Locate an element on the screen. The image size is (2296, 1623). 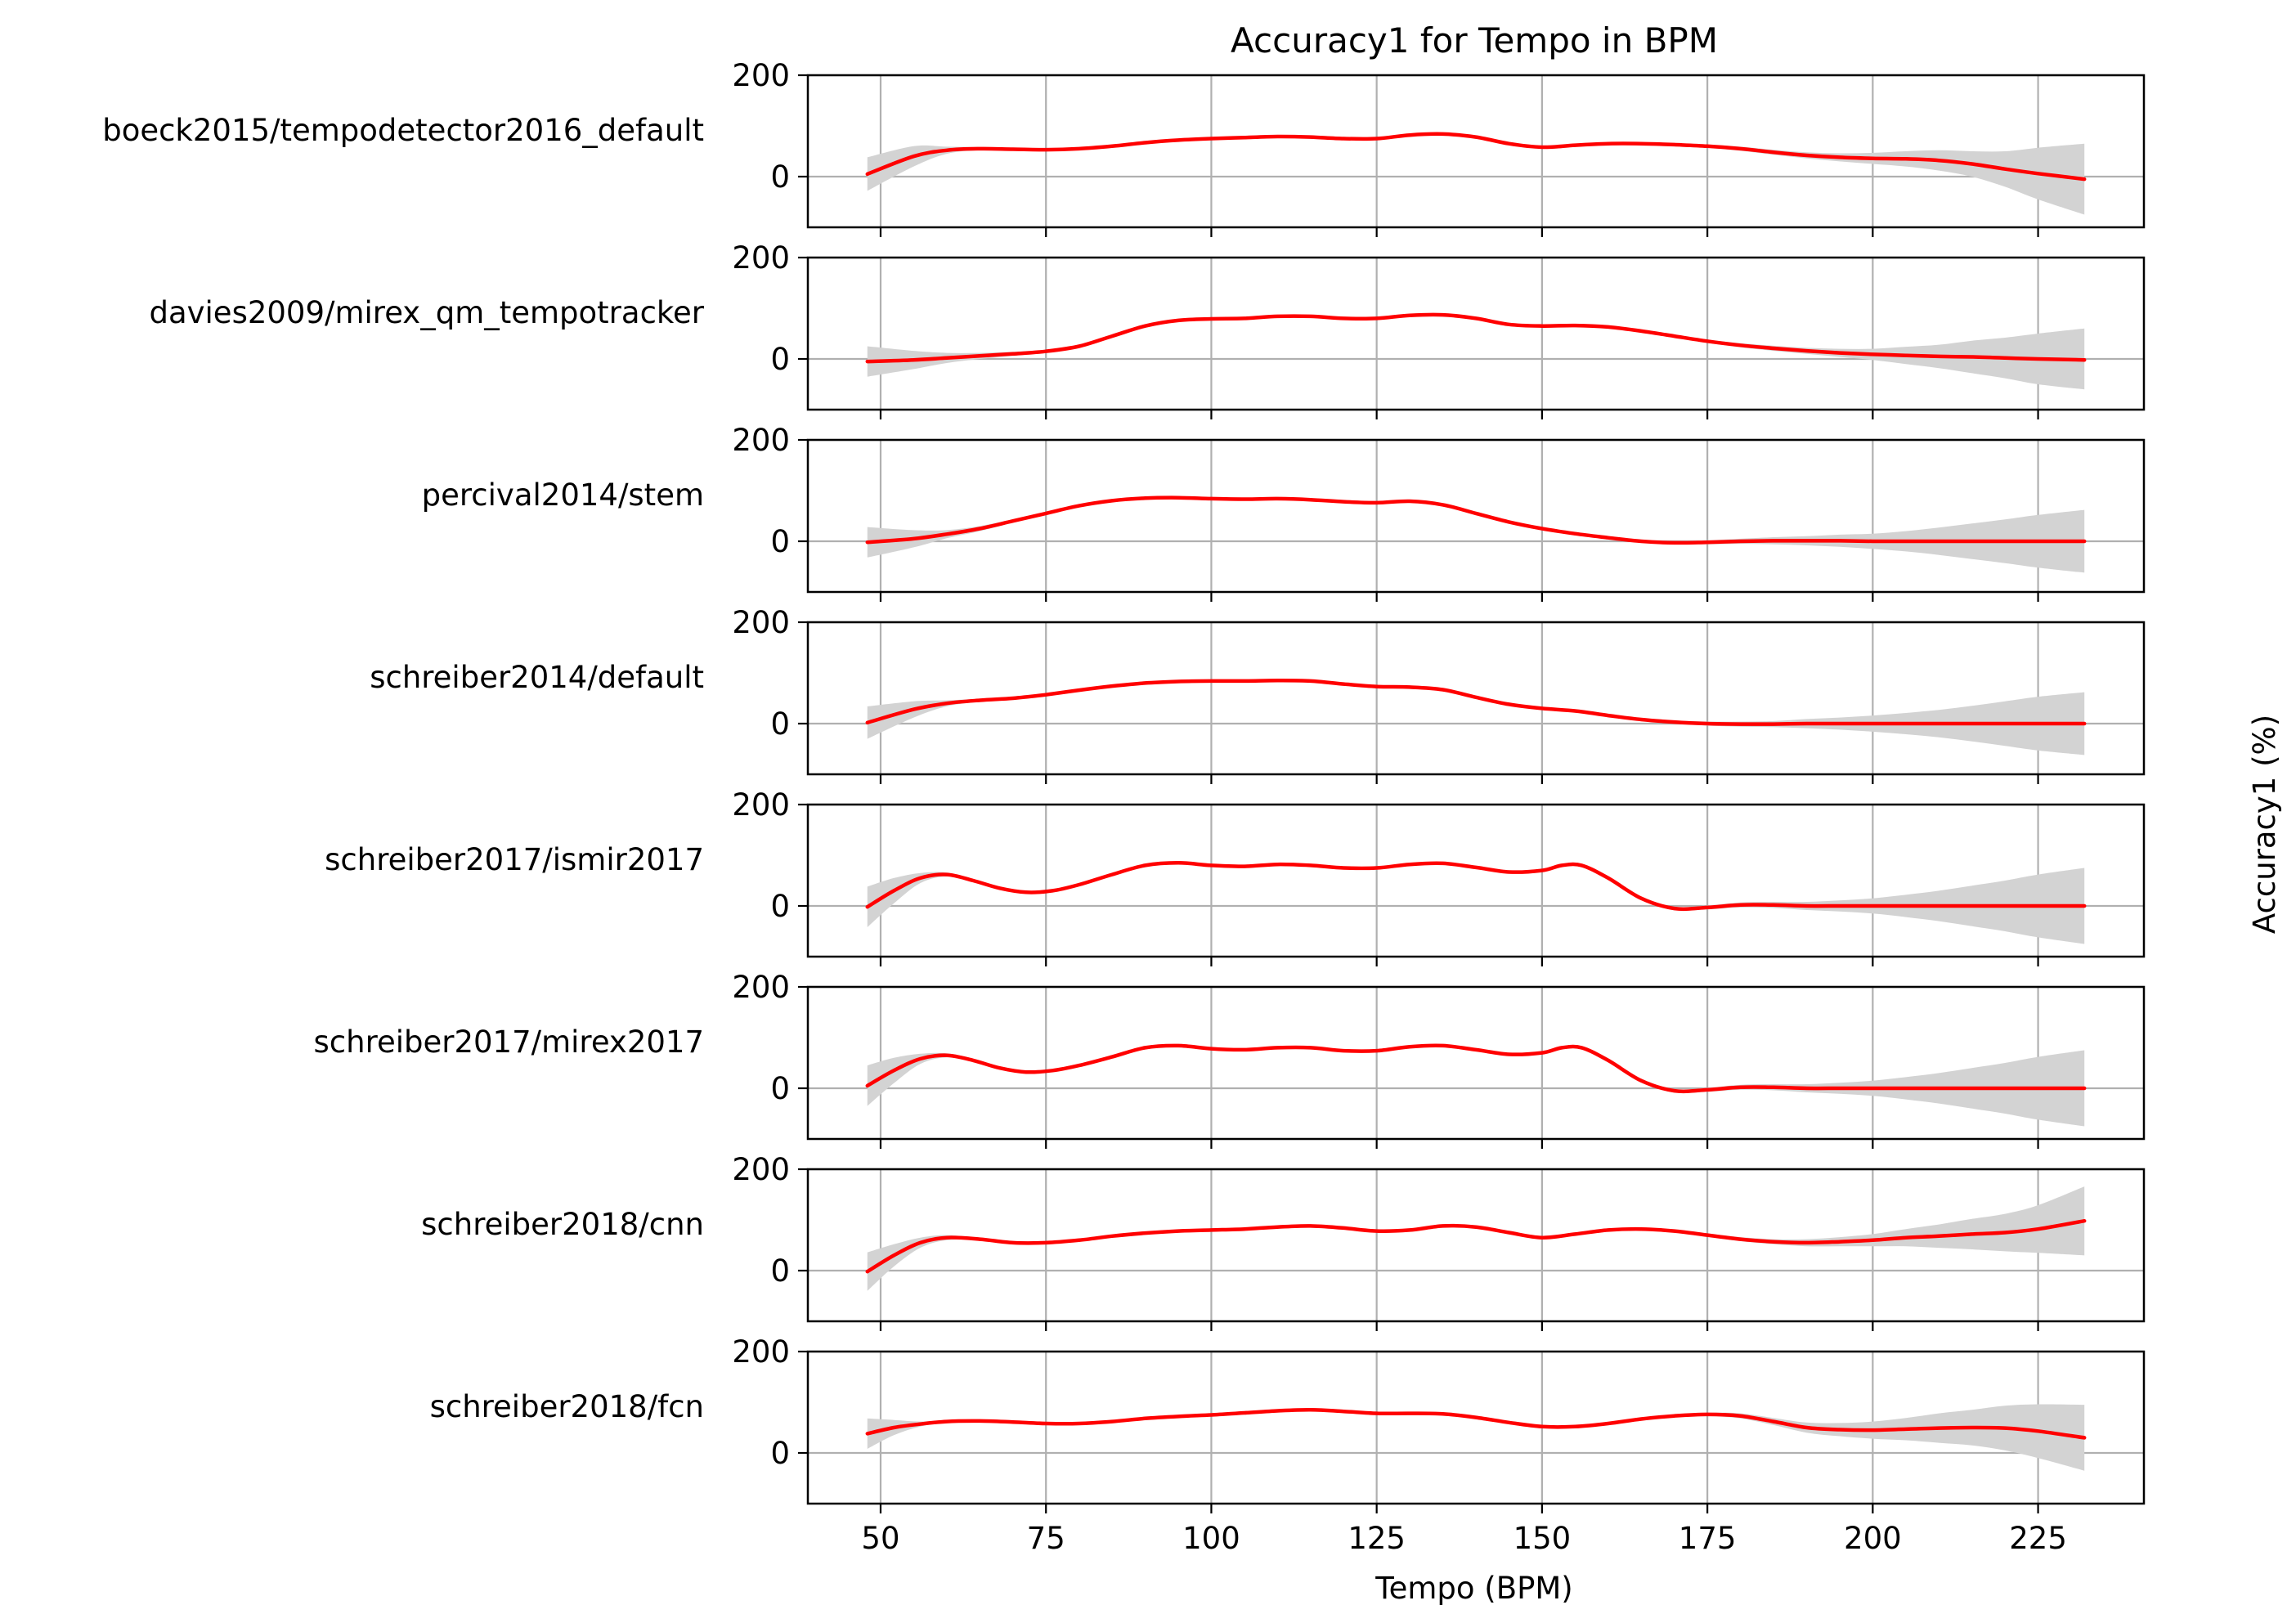
panel-3: 0 200 schreiber2014/default is located at coordinates (1258, 694).